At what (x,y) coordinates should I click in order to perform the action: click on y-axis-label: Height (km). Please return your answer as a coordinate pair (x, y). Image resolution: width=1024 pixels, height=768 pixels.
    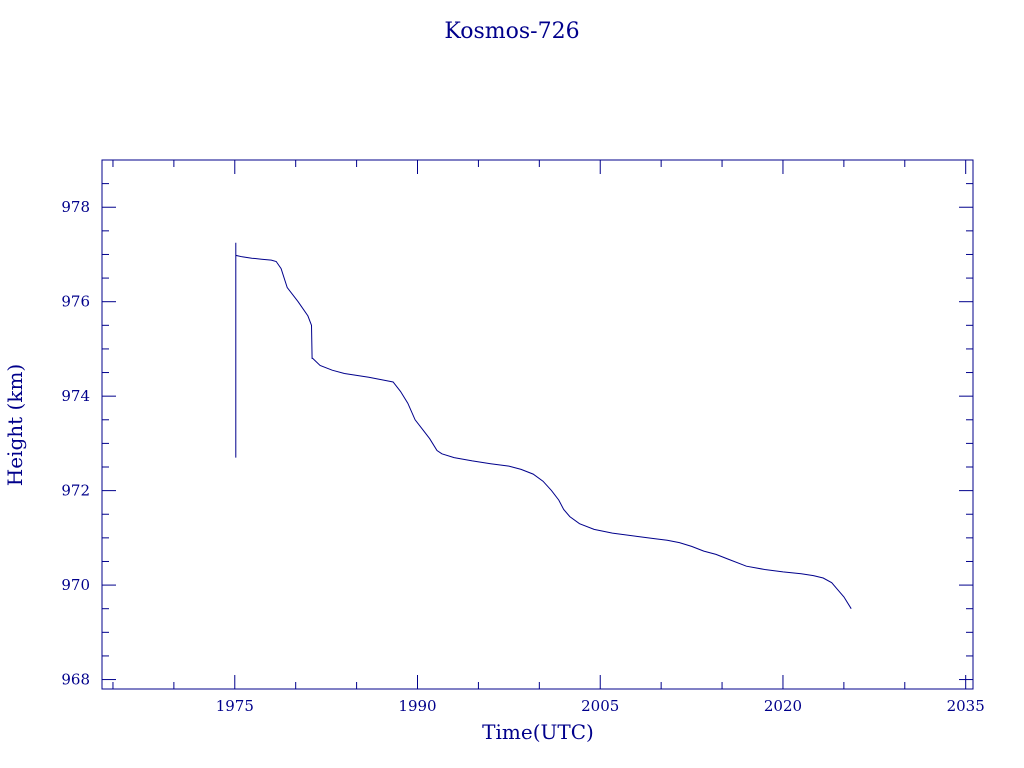
    Looking at the image, I should click on (15, 425).